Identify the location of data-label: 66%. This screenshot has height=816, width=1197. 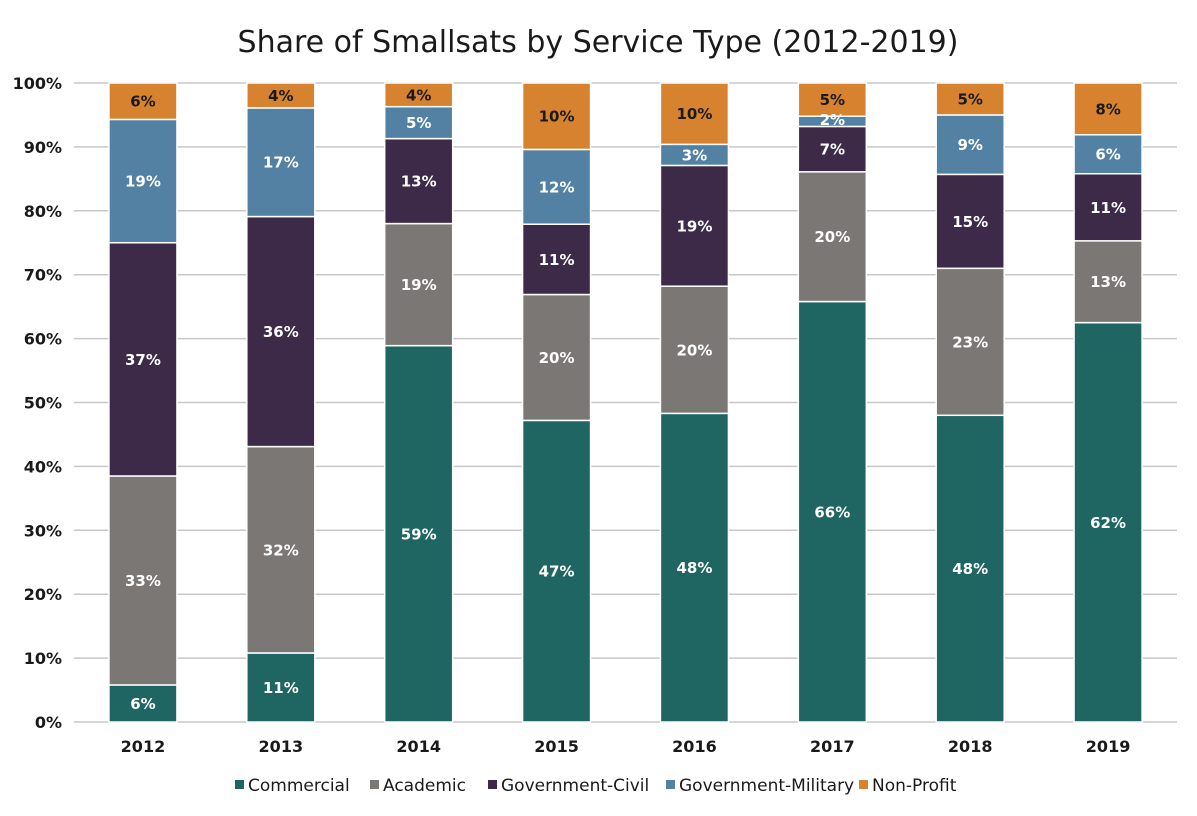
(832, 512).